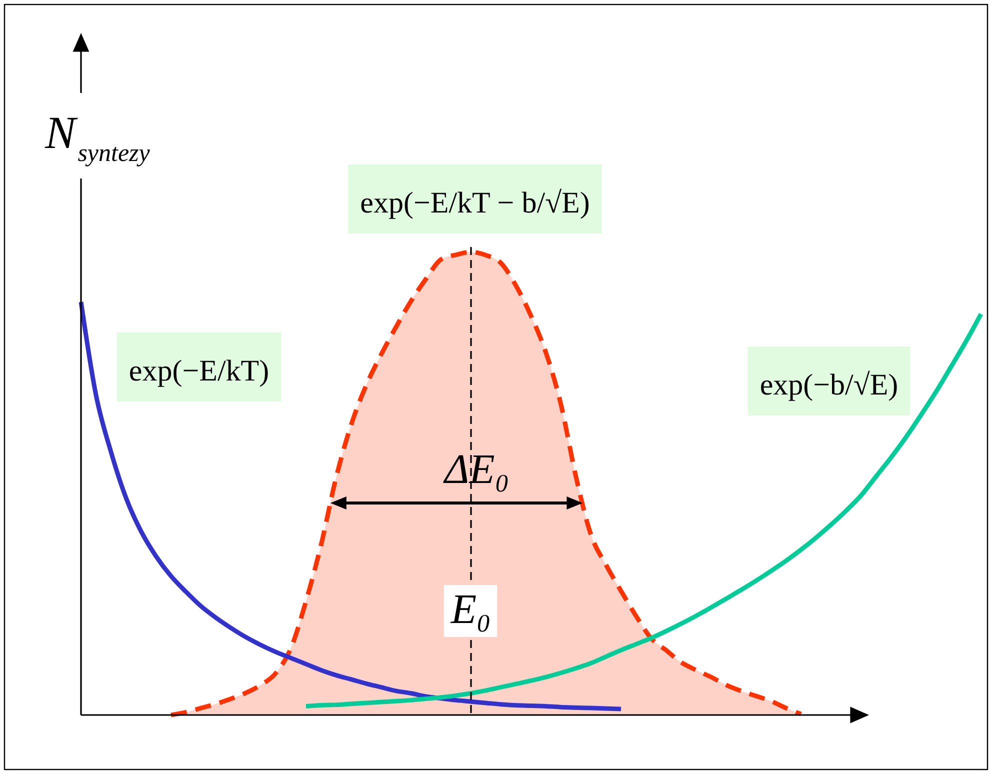  I want to click on annotation: ΔE₀, so click(476, 470).